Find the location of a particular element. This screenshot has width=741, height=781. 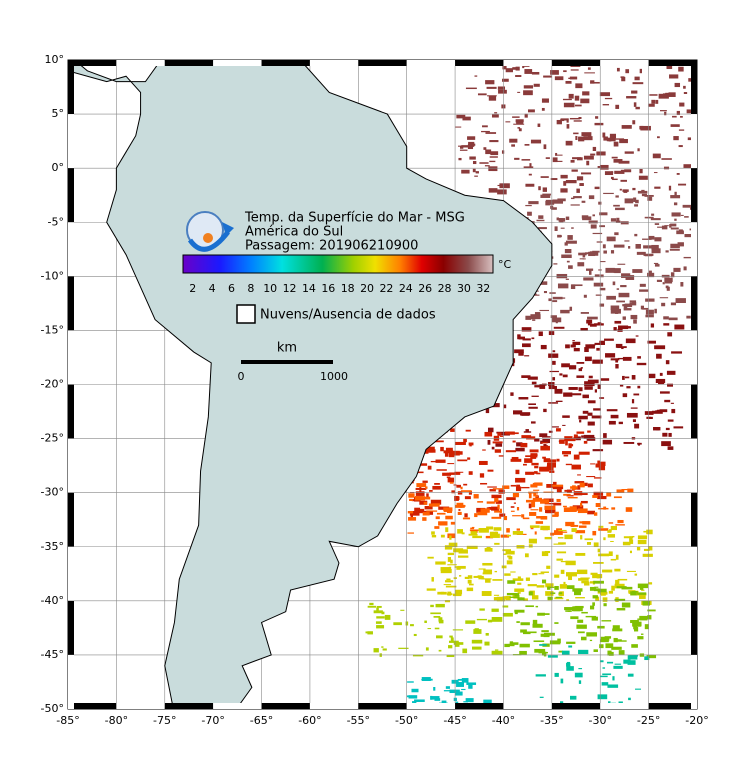

scale-bar is located at coordinates (287, 362).